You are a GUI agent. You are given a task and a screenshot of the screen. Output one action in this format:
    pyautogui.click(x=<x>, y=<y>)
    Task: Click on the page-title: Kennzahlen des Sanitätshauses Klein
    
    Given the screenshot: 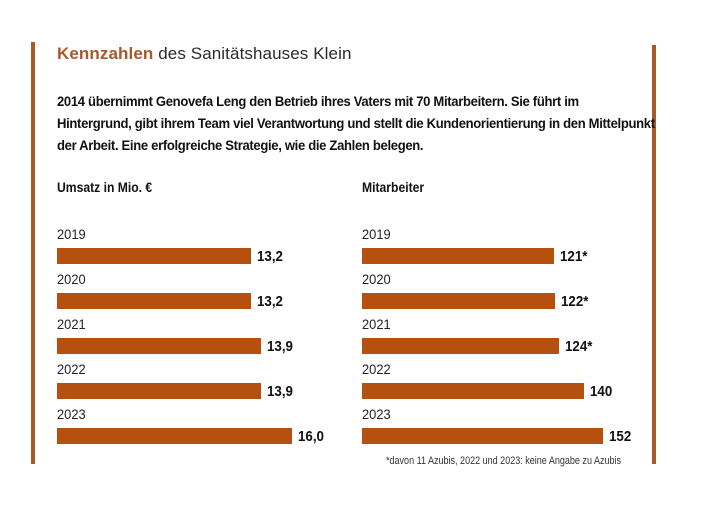 What is the action you would take?
    pyautogui.click(x=204, y=54)
    